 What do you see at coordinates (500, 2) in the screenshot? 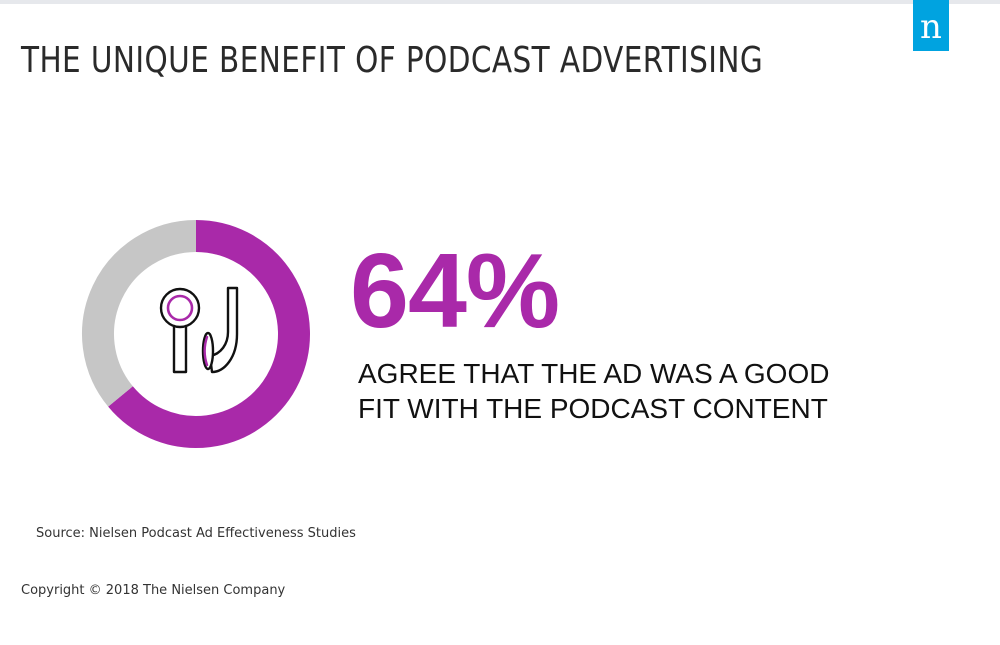
I see `top-rule` at bounding box center [500, 2].